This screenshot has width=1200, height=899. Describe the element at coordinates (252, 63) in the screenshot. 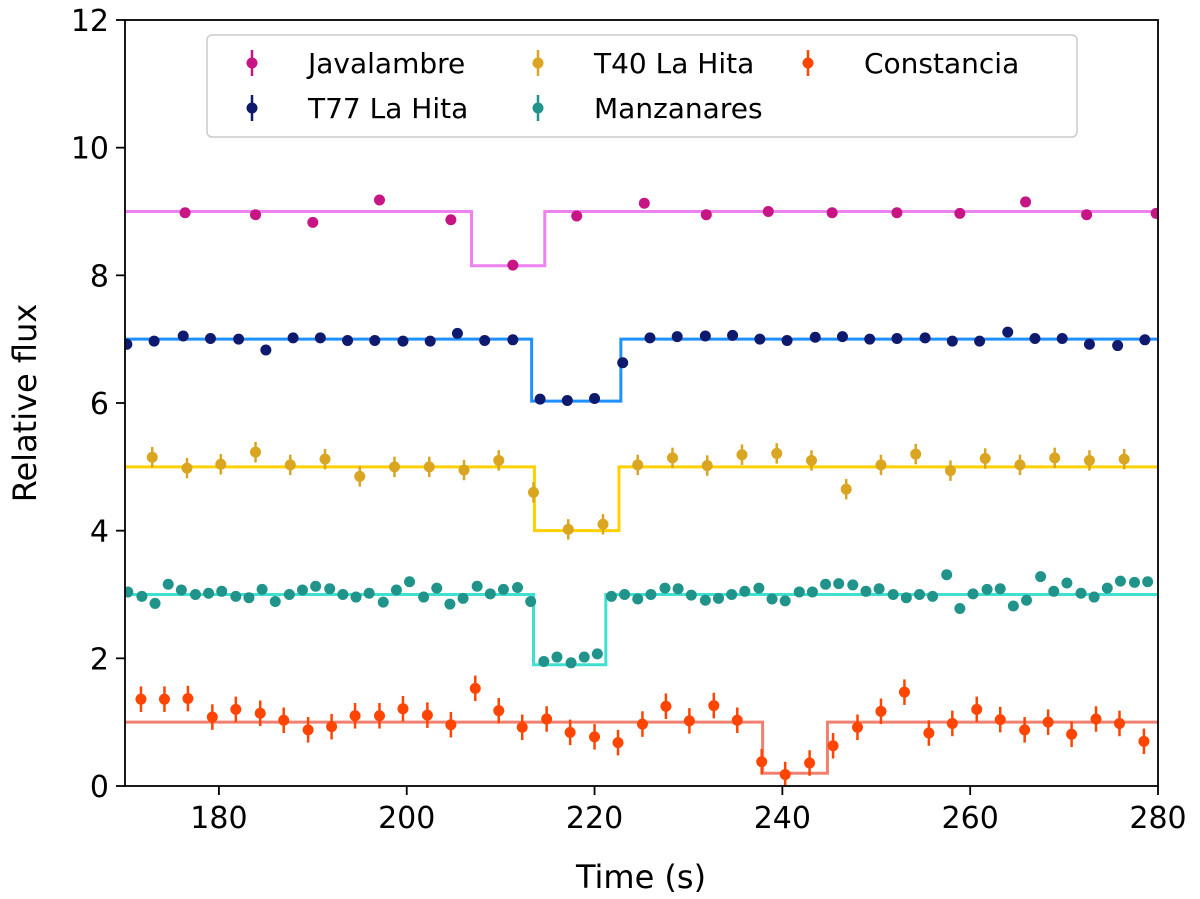

I see `legend-marker` at that location.